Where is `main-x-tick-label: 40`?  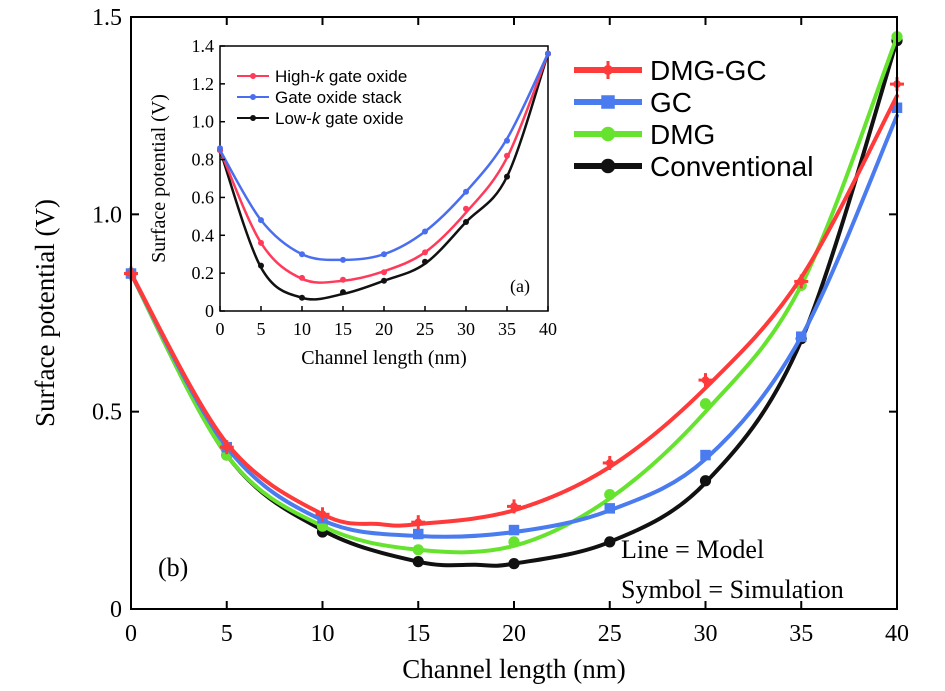 main-x-tick-label: 40 is located at coordinates (897, 634).